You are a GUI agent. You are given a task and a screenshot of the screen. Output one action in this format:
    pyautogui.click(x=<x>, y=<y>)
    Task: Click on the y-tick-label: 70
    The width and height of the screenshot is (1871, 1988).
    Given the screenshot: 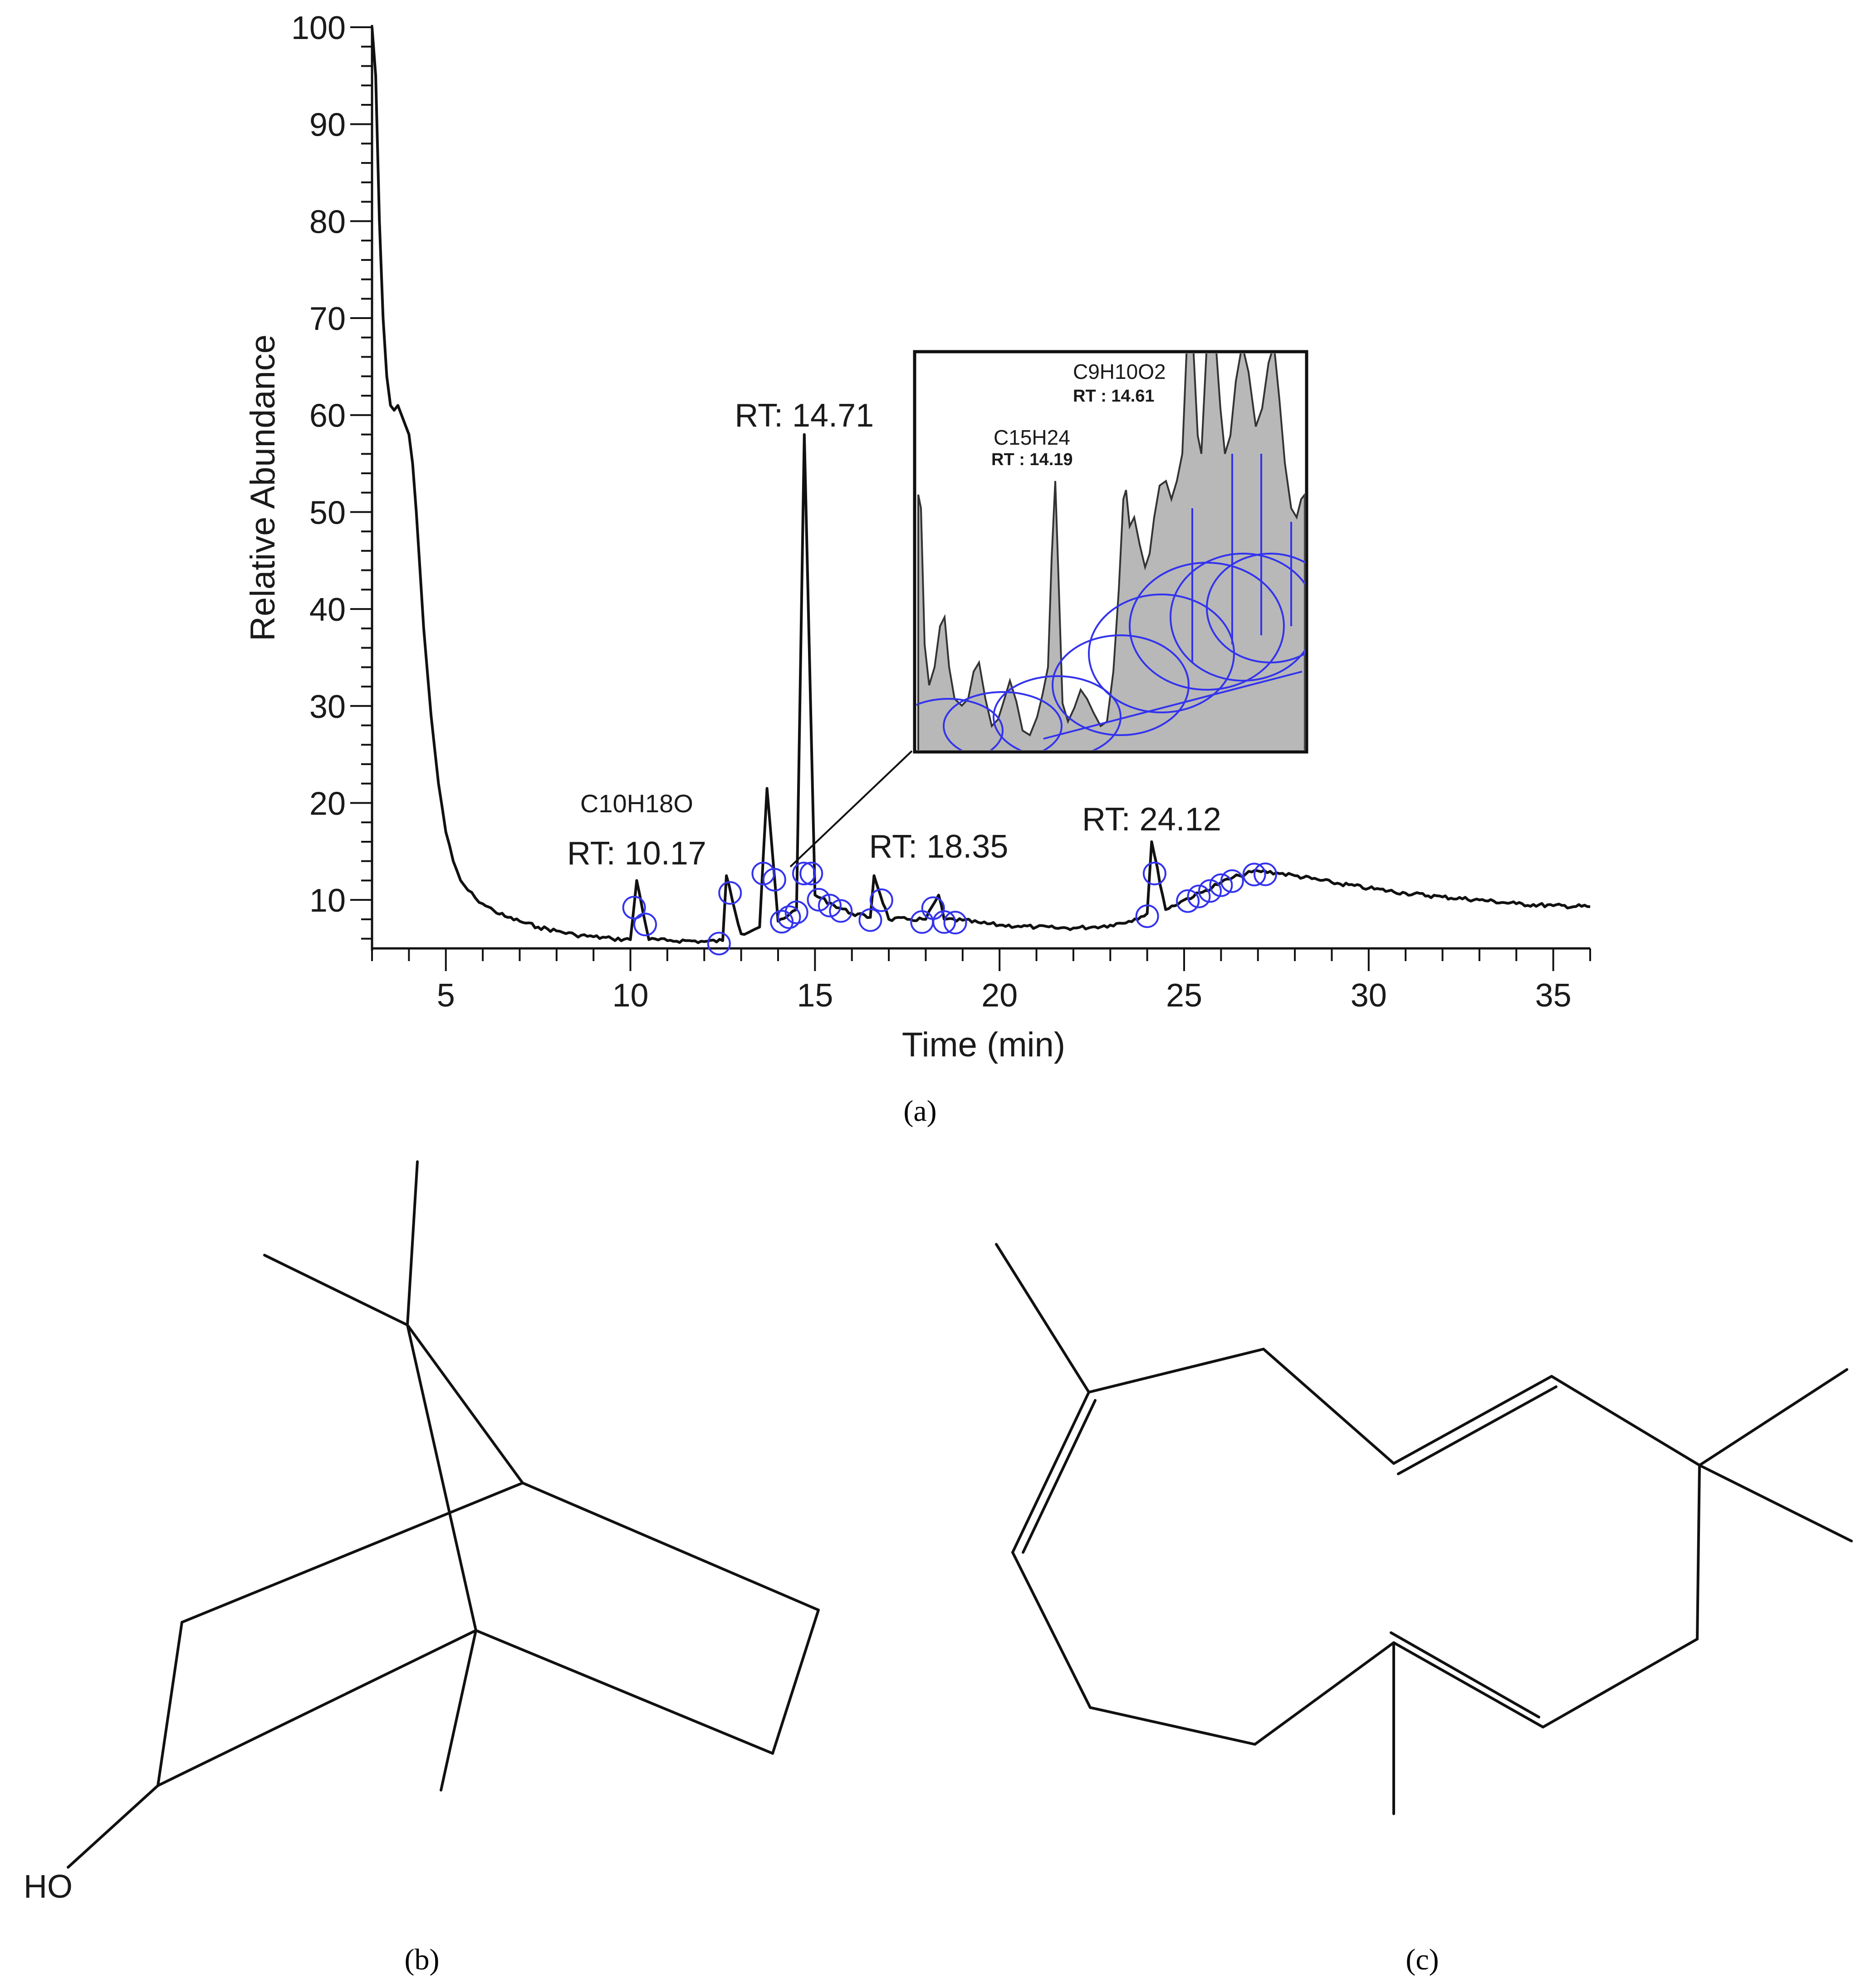 What is the action you would take?
    pyautogui.click(x=327, y=319)
    